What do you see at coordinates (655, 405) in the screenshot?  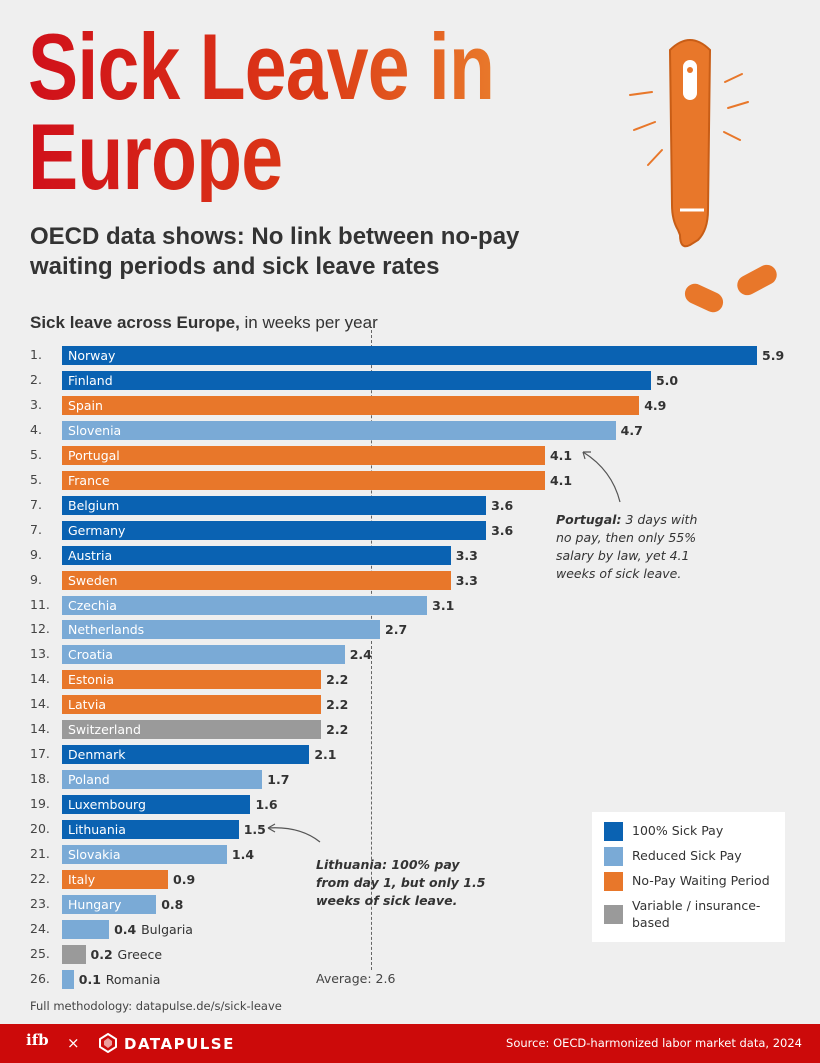 I see `value-label: 4.9` at bounding box center [655, 405].